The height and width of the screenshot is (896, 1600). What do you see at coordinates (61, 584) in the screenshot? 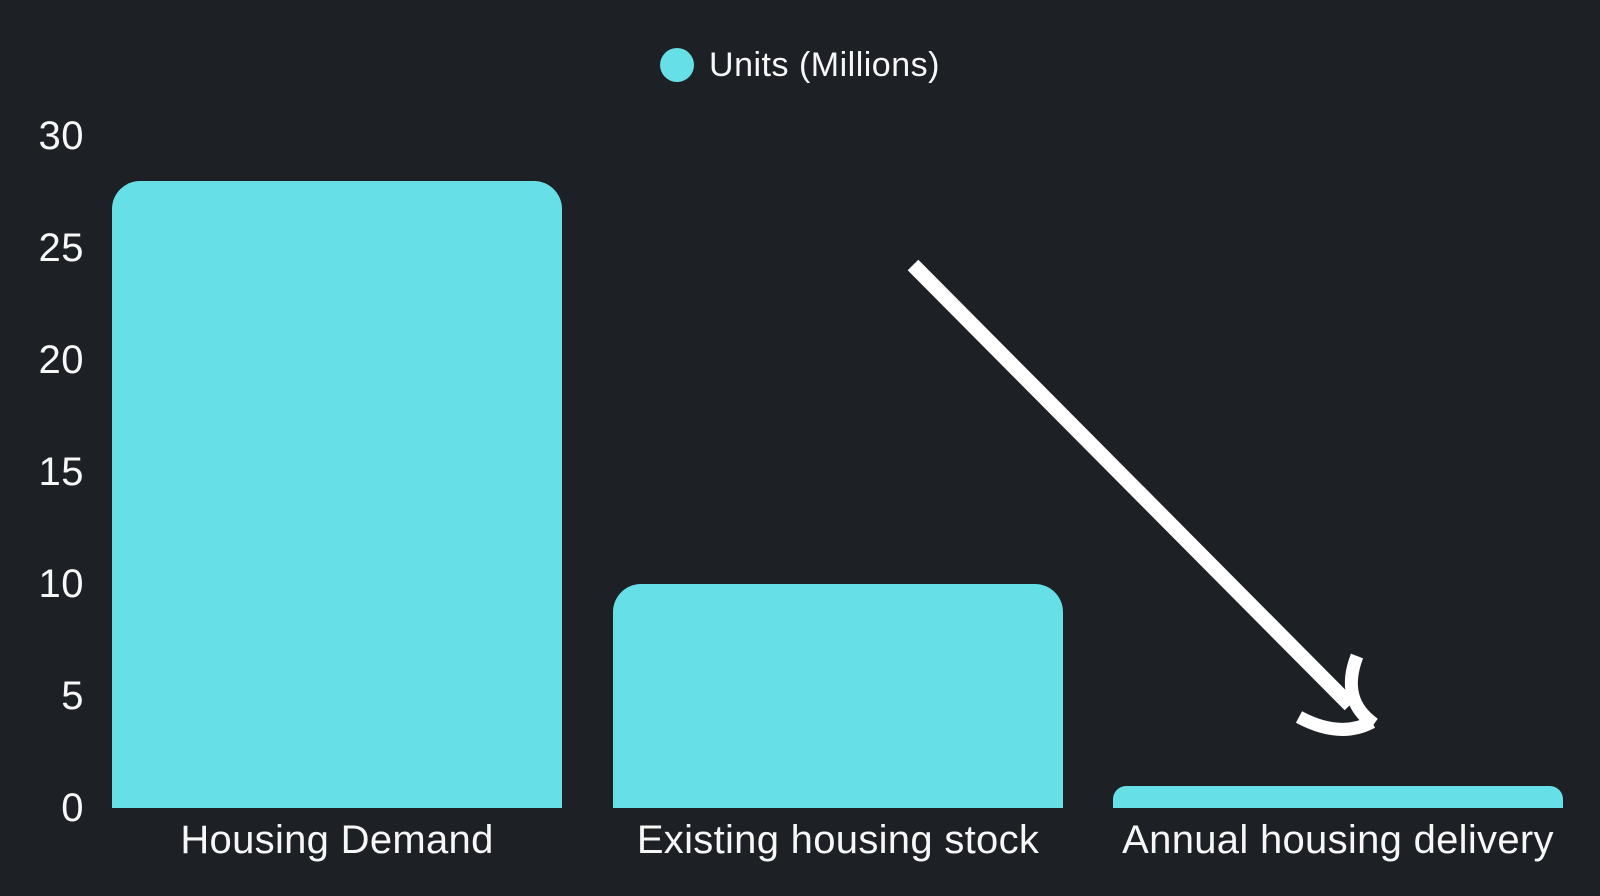
I see `y-tick-label: 10` at bounding box center [61, 584].